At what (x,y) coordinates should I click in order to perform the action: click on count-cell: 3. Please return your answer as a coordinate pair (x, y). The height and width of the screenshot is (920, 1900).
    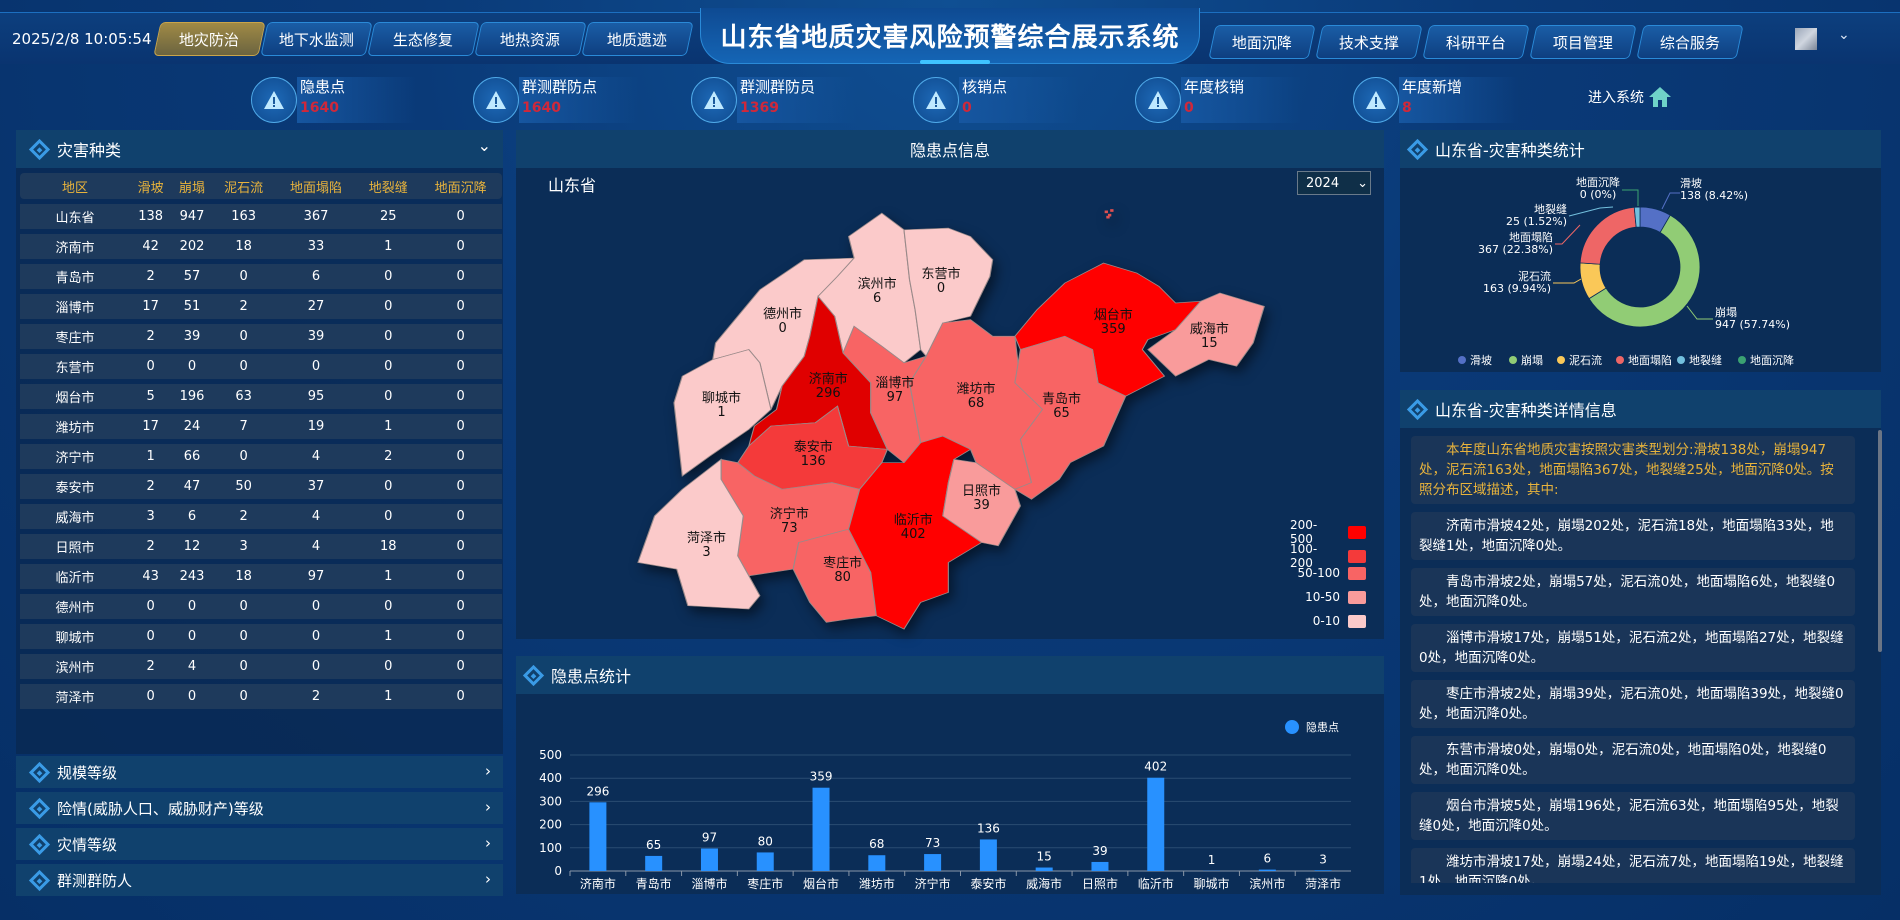
    Looking at the image, I should click on (151, 516).